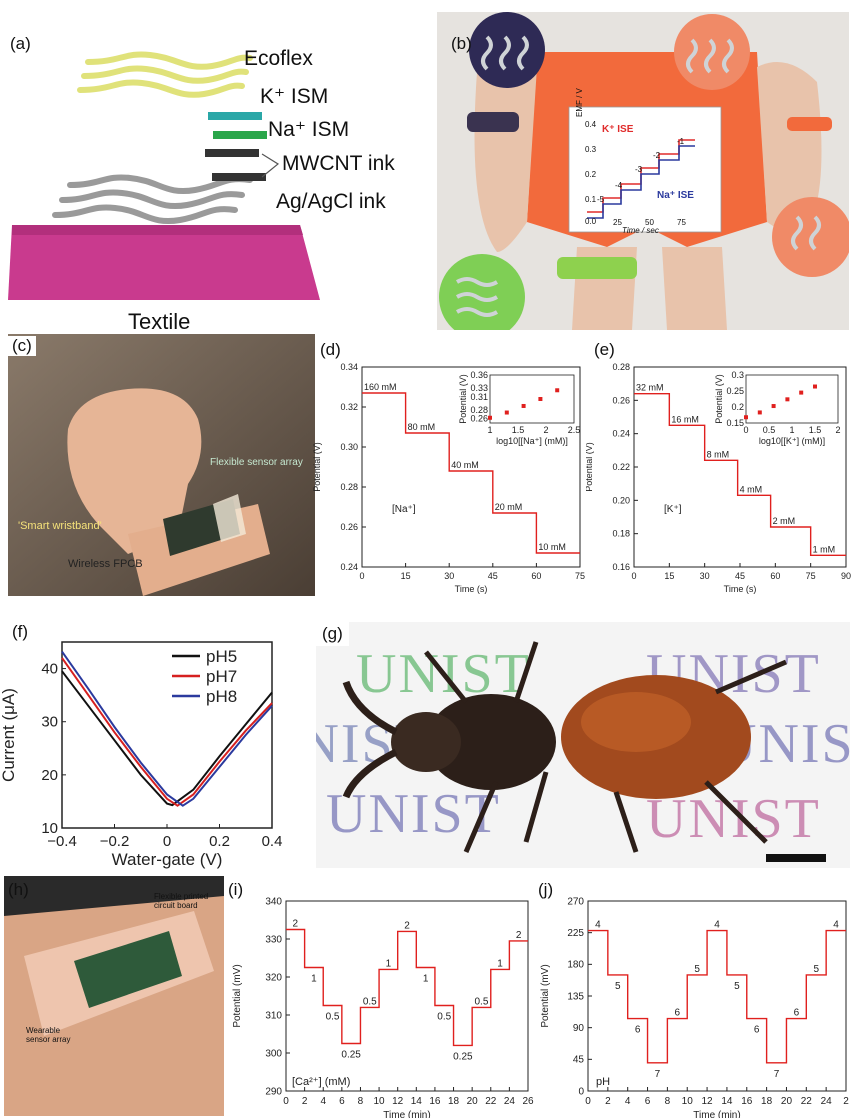 Image resolution: width=853 pixels, height=1118 pixels. What do you see at coordinates (737, 407) in the screenshot?
I see `inset-y-tick-label: 0.2` at bounding box center [737, 407].